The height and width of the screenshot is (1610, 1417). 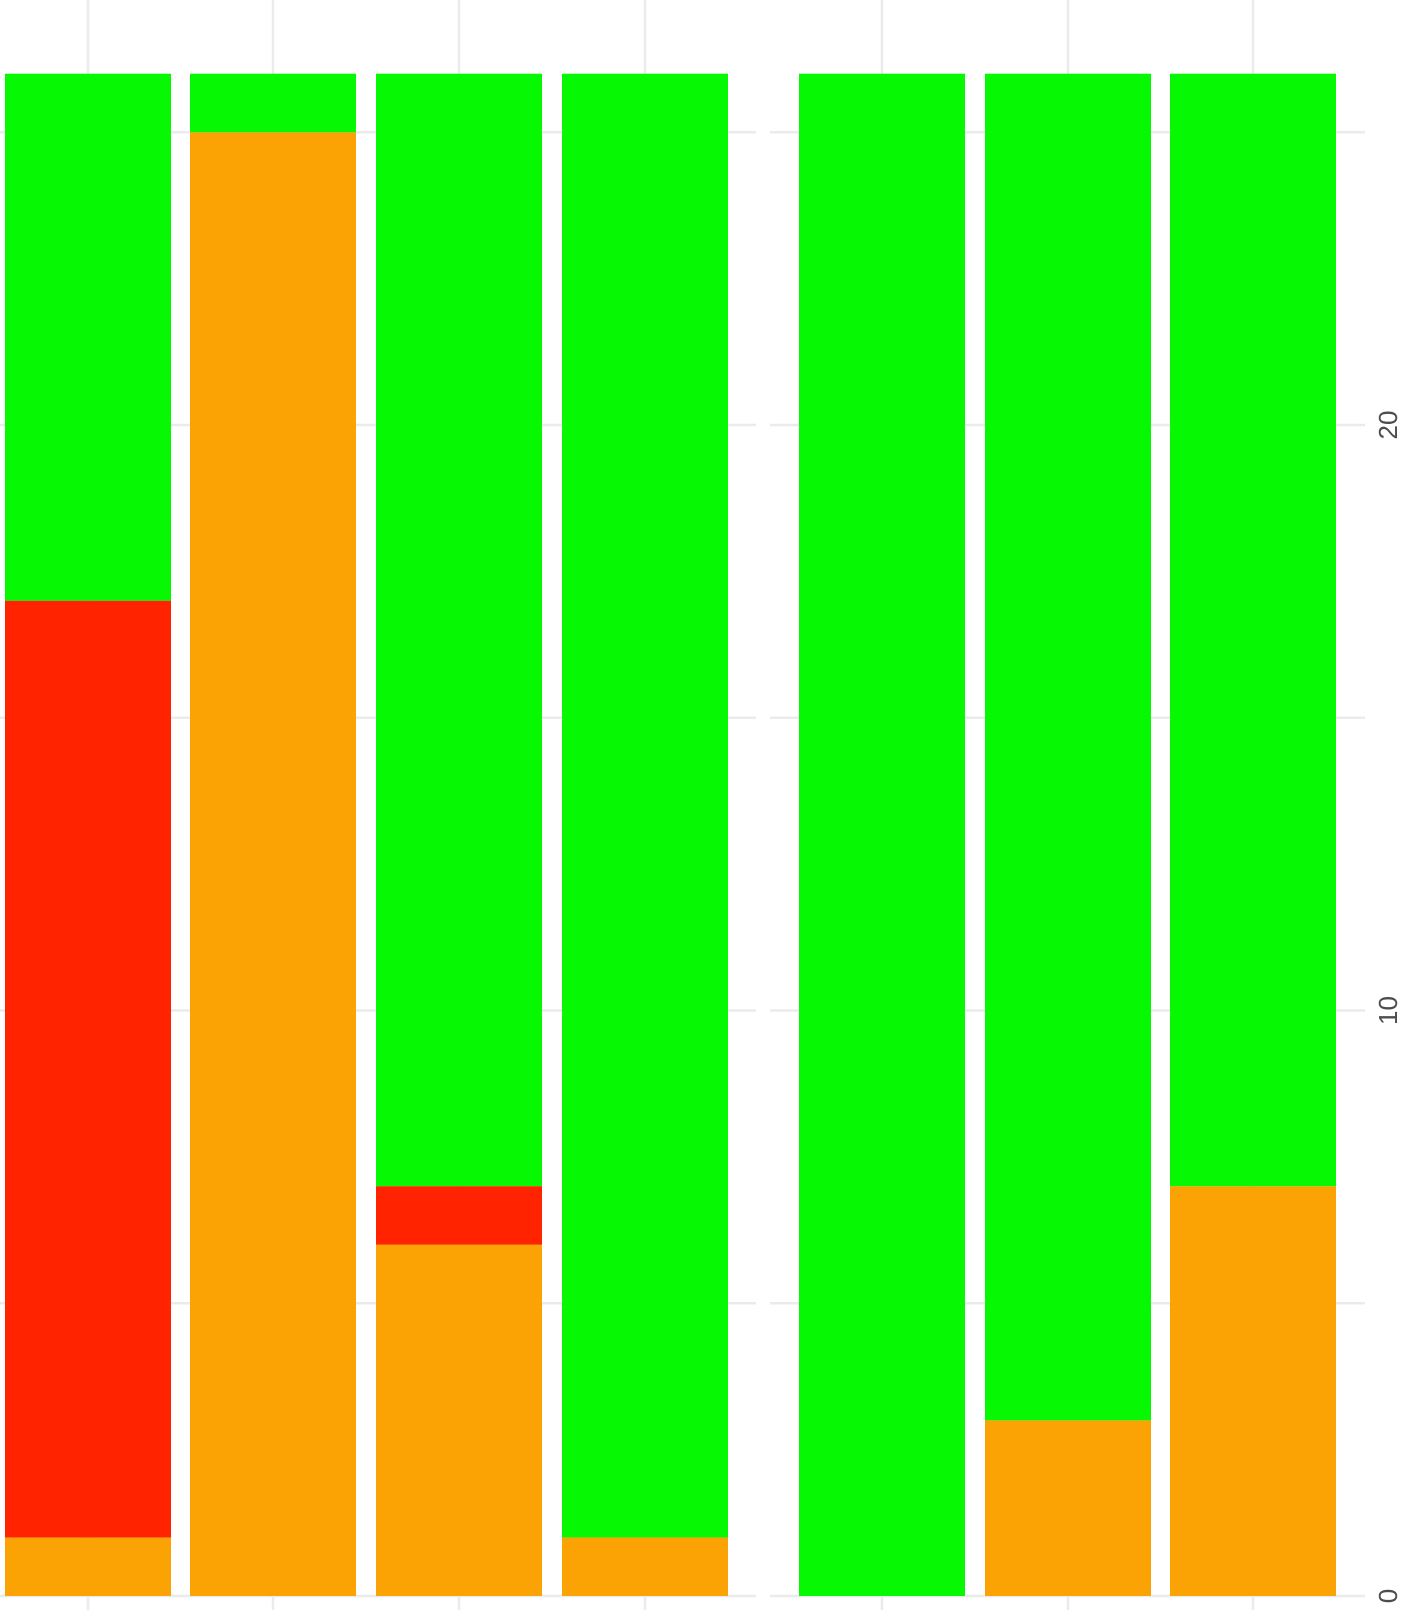 I want to click on bar-5-segment-green, so click(x=882, y=835).